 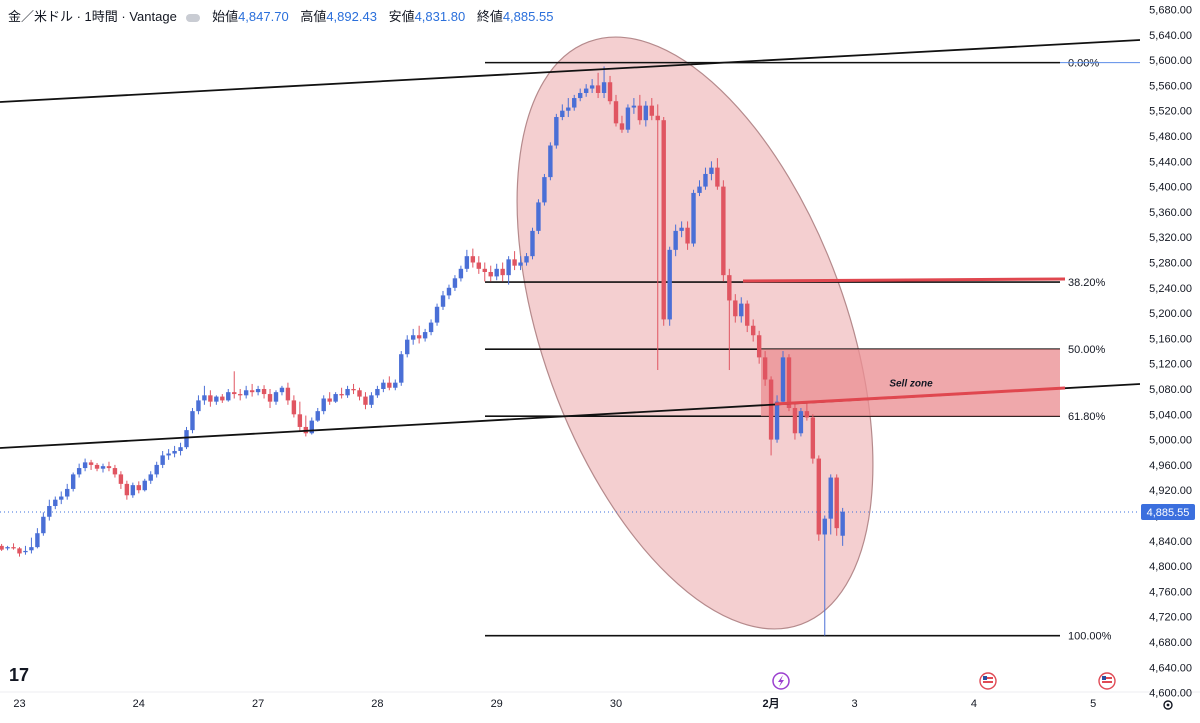 I want to click on x-tick-label: 30, so click(x=616, y=704).